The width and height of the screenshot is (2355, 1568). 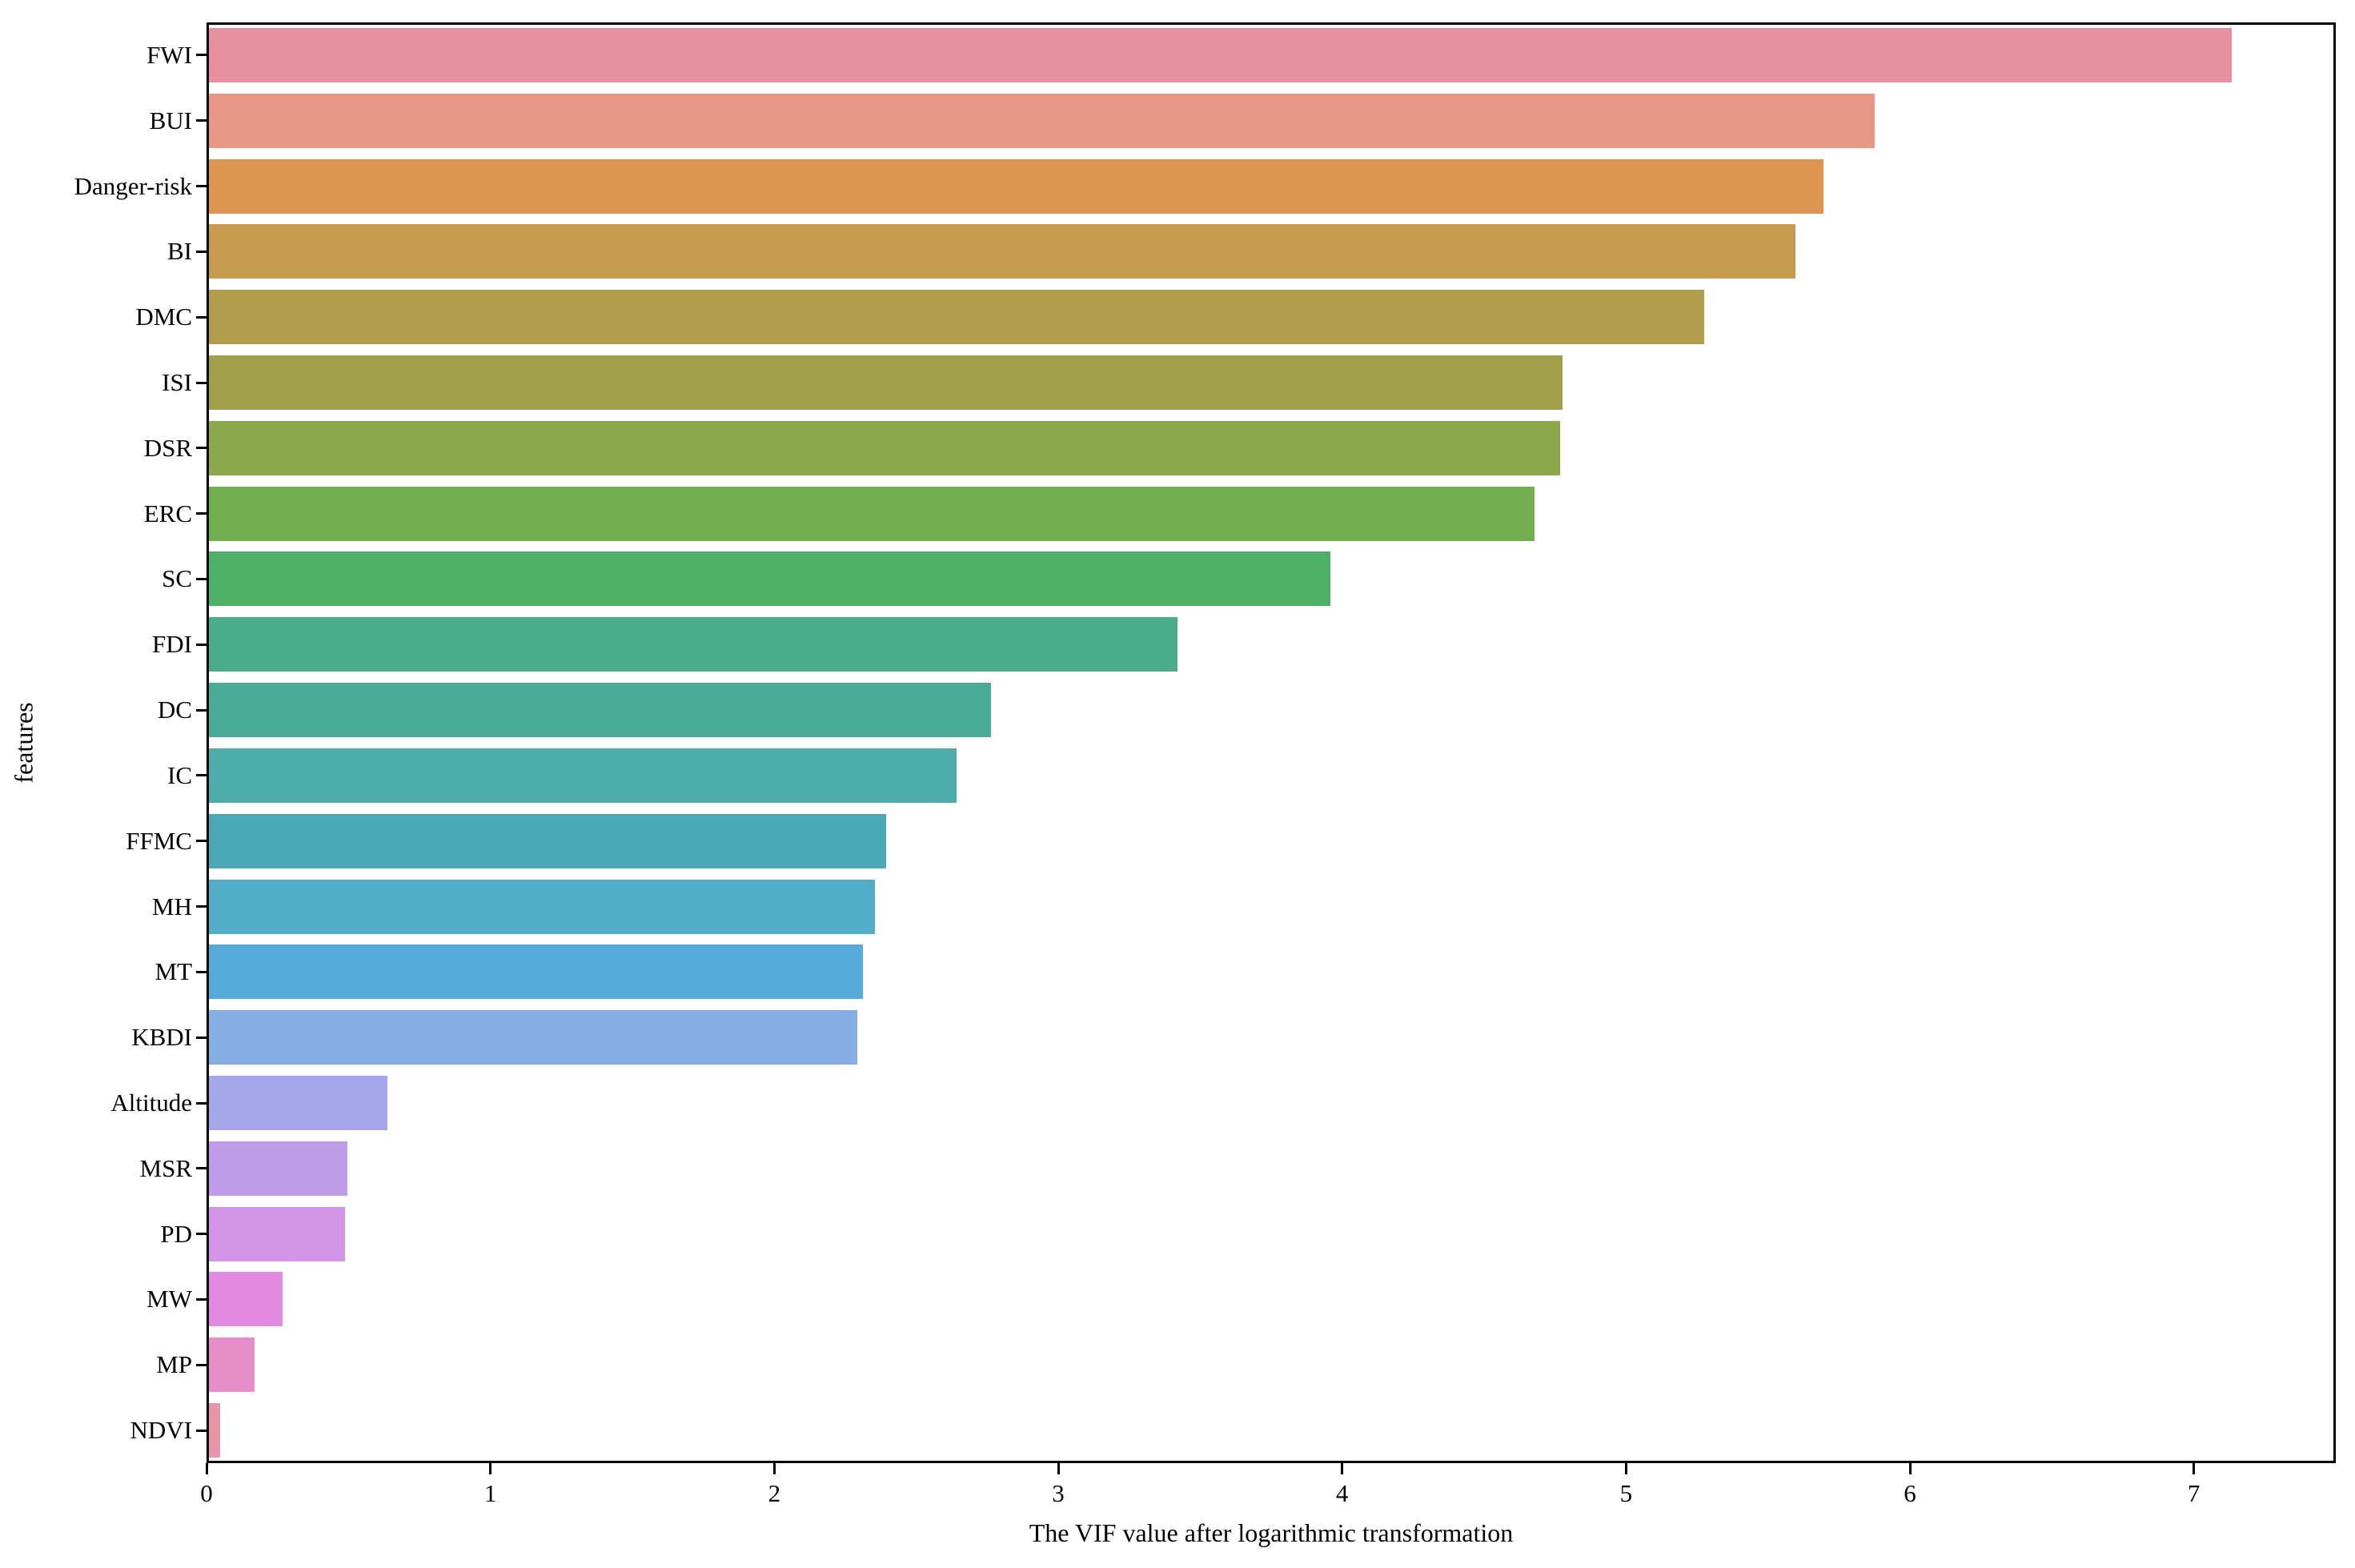 I want to click on y-tick-label-MSR: MSR, so click(x=165, y=1167).